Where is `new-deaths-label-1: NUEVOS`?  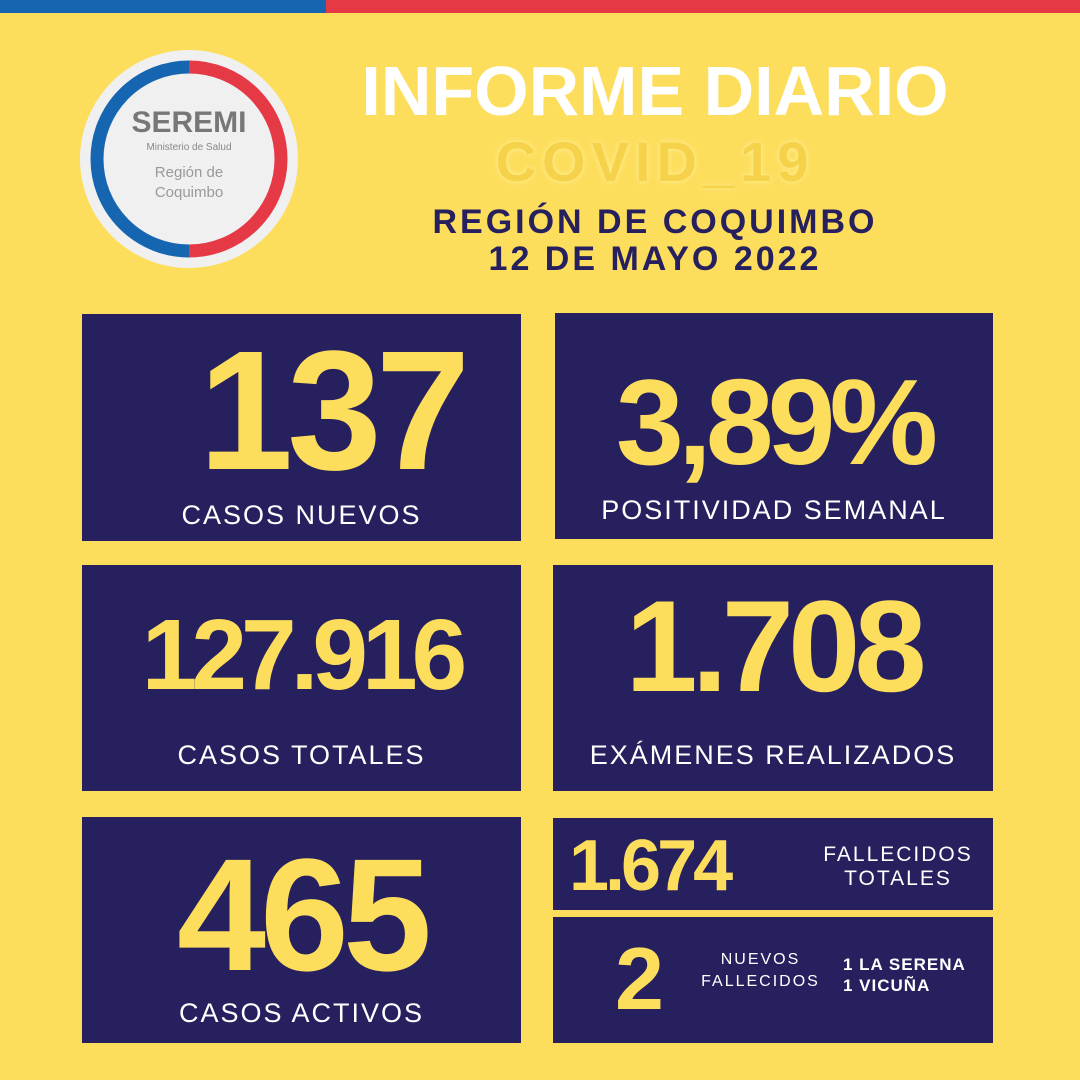 new-deaths-label-1: NUEVOS is located at coordinates (760, 959).